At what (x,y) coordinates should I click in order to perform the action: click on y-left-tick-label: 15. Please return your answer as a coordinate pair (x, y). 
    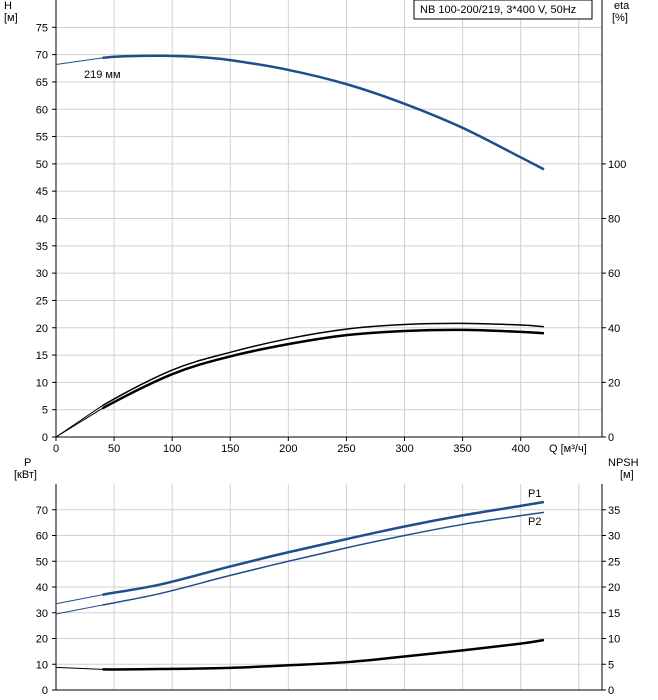
    Looking at the image, I should click on (42, 356).